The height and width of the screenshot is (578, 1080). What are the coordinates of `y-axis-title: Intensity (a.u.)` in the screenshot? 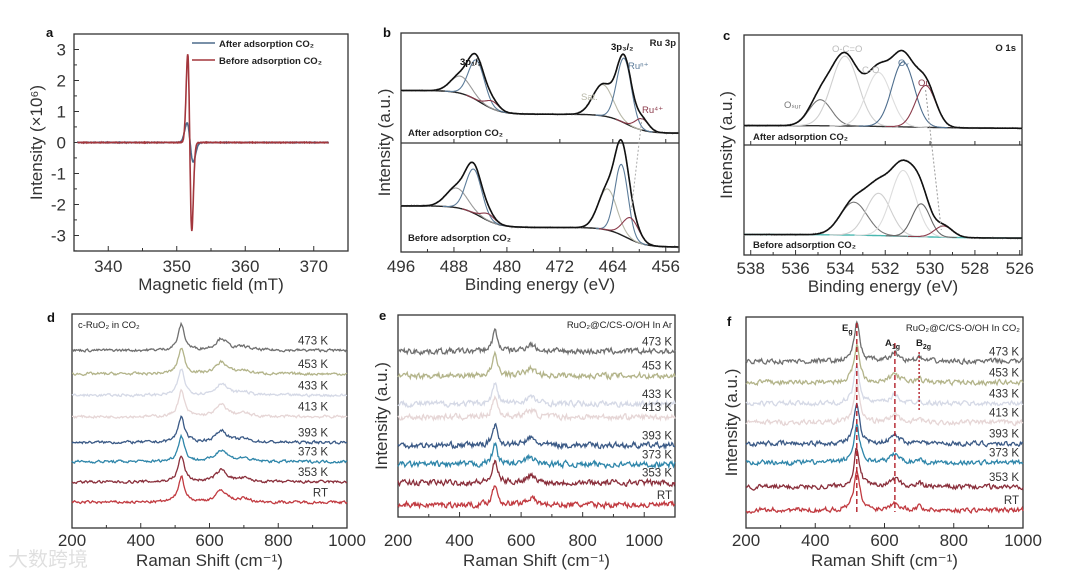 It's located at (384, 143).